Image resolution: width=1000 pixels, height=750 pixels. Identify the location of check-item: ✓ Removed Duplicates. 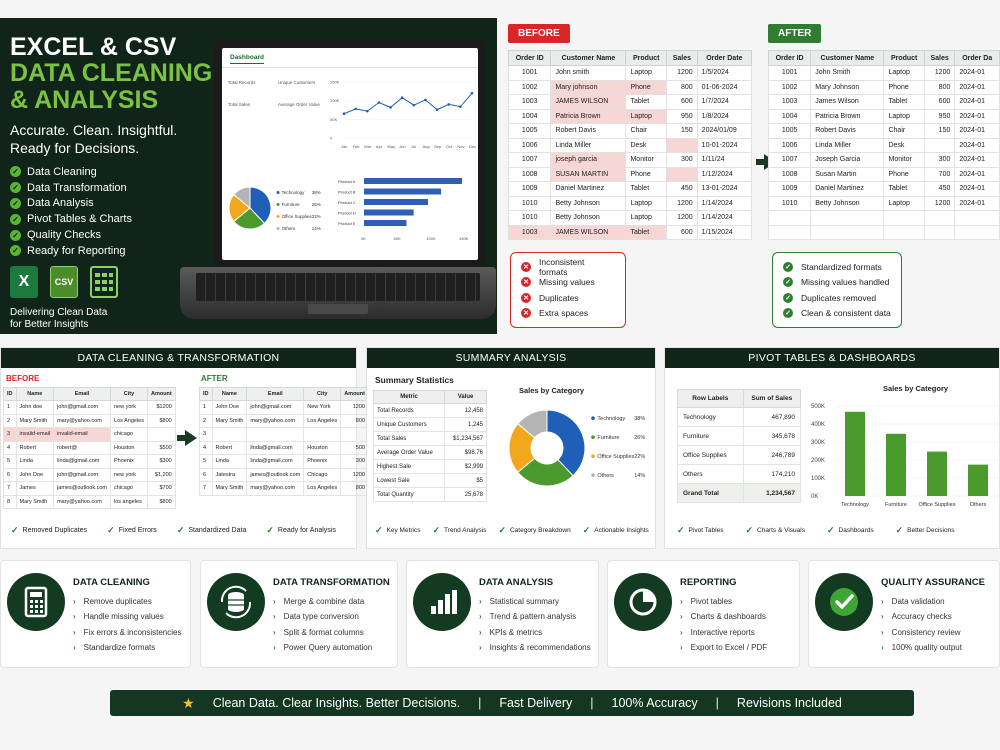
(49, 530).